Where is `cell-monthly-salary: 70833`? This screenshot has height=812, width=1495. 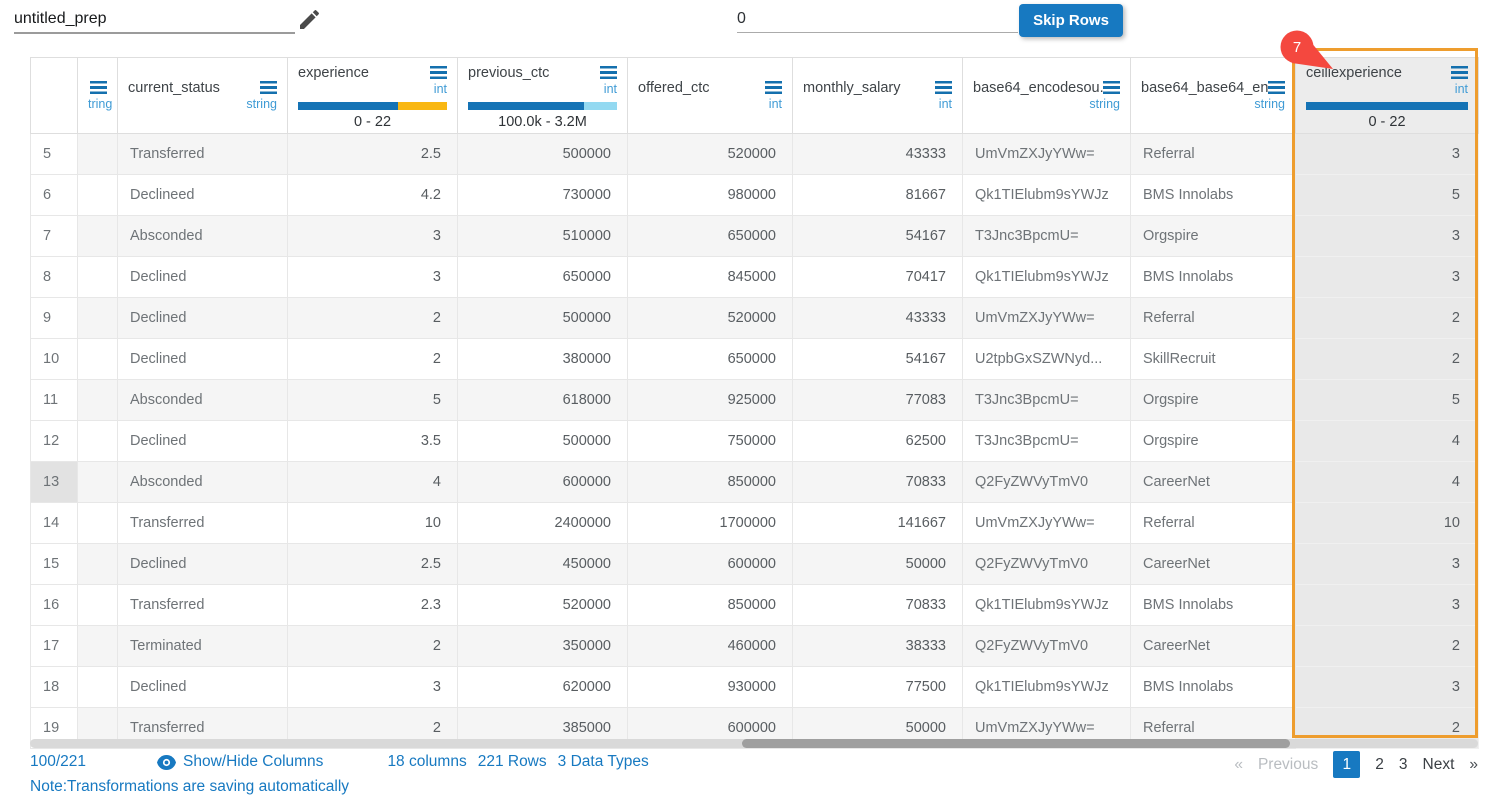
cell-monthly-salary: 70833 is located at coordinates (877, 604).